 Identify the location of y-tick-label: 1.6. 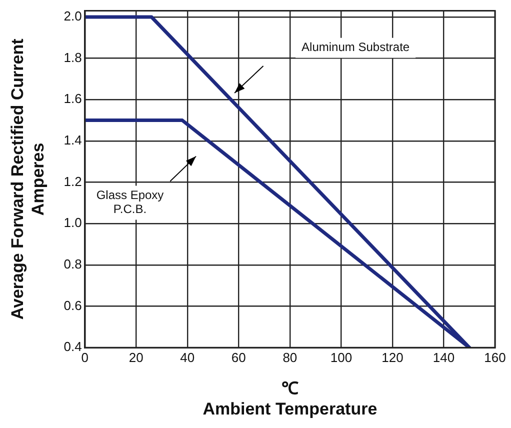
(73, 98).